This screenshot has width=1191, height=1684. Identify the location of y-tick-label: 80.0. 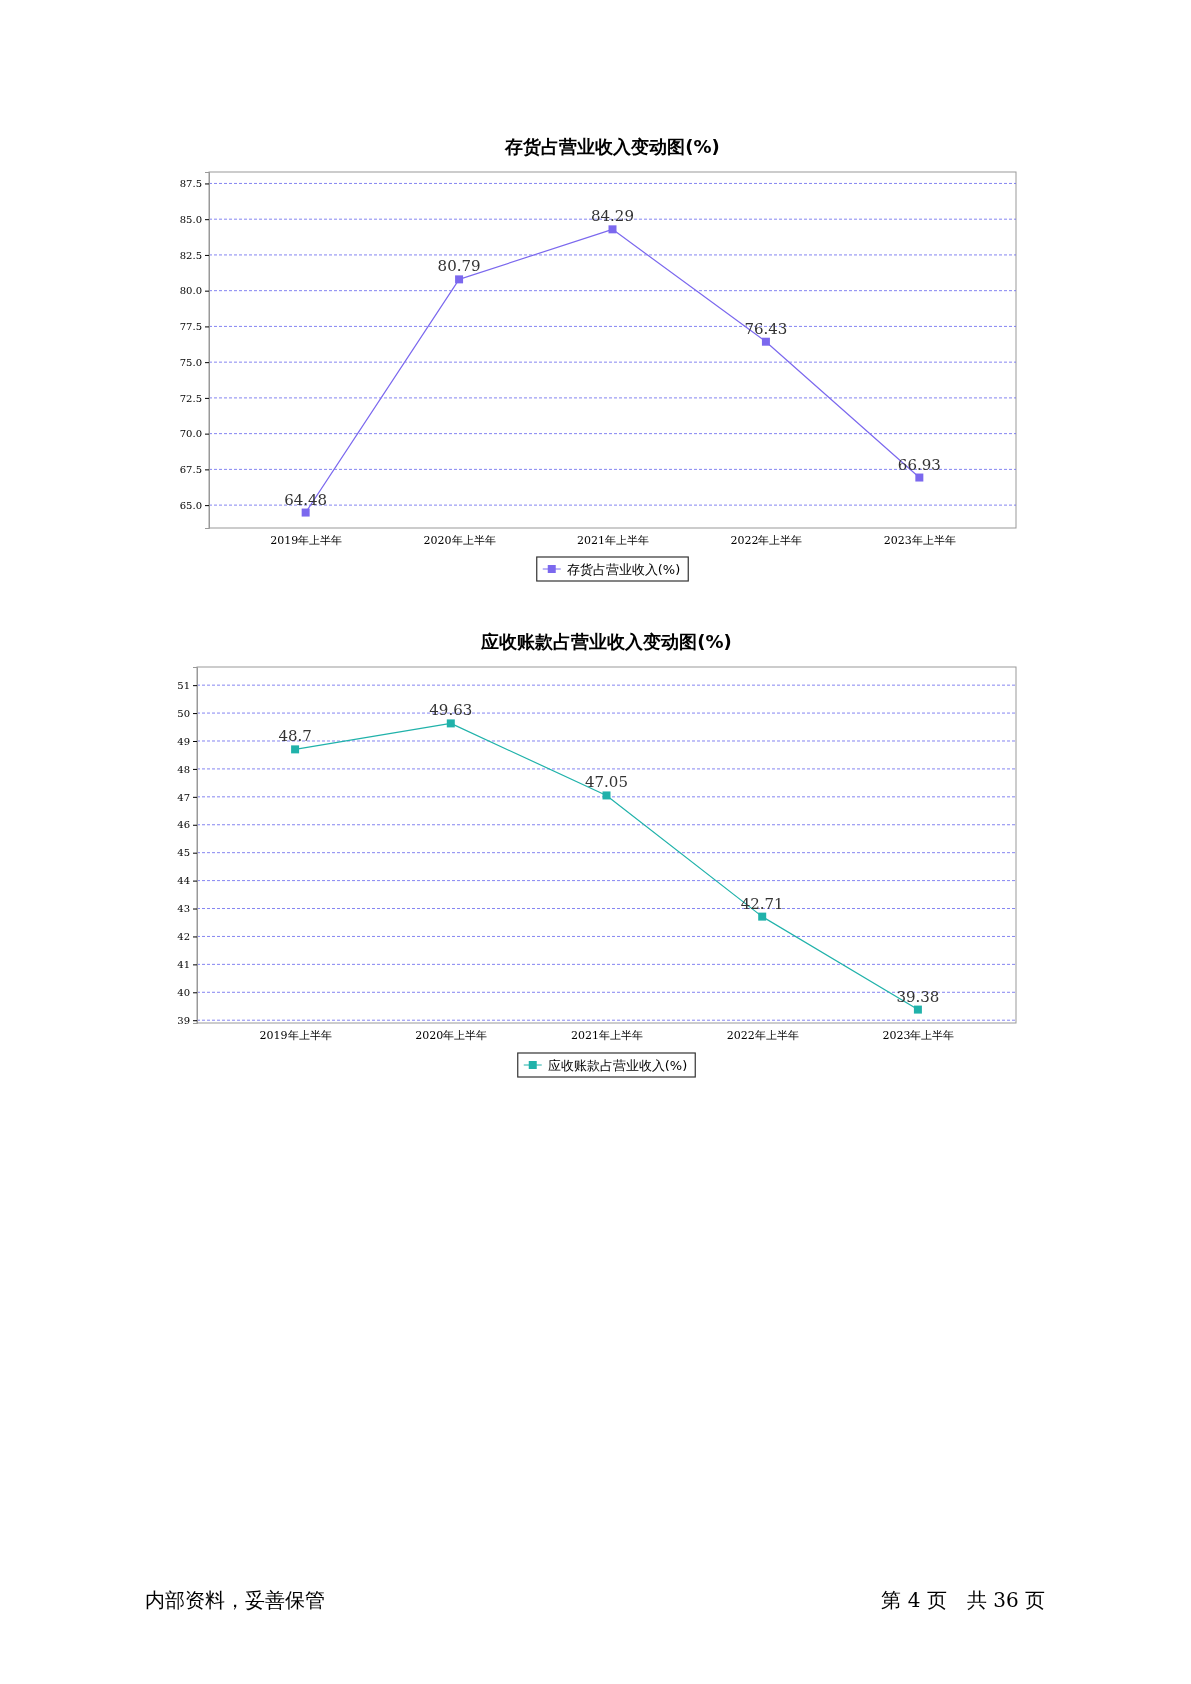
(190, 291).